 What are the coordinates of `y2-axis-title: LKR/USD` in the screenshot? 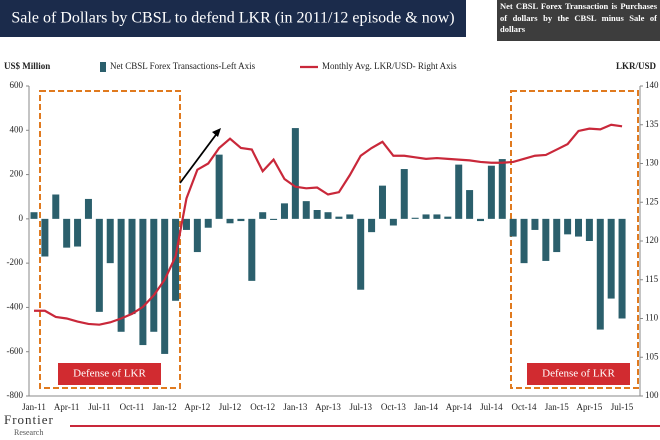 It's located at (636, 66).